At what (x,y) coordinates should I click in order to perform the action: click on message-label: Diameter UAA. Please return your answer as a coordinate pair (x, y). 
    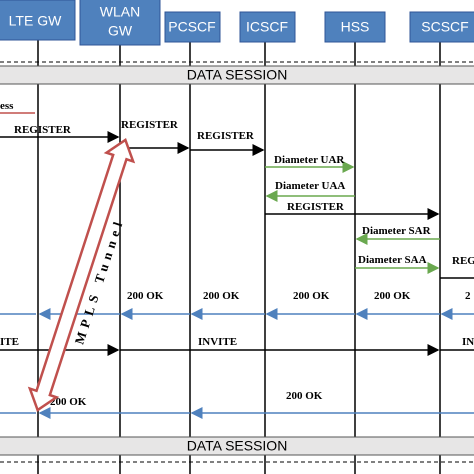
    Looking at the image, I should click on (310, 186).